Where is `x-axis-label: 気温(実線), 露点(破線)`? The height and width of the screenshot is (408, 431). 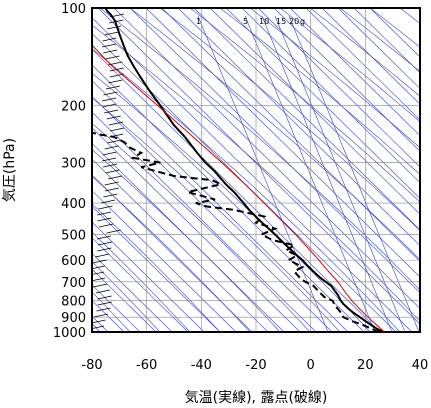 x-axis-label: 気温(実線), 露点(破線) is located at coordinates (256, 398).